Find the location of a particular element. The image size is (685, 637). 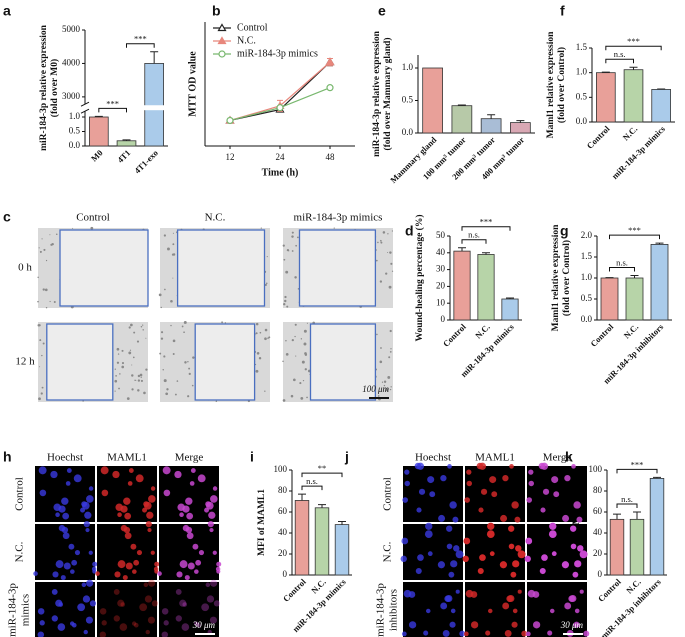

panel-letter: g is located at coordinates (564, 231).